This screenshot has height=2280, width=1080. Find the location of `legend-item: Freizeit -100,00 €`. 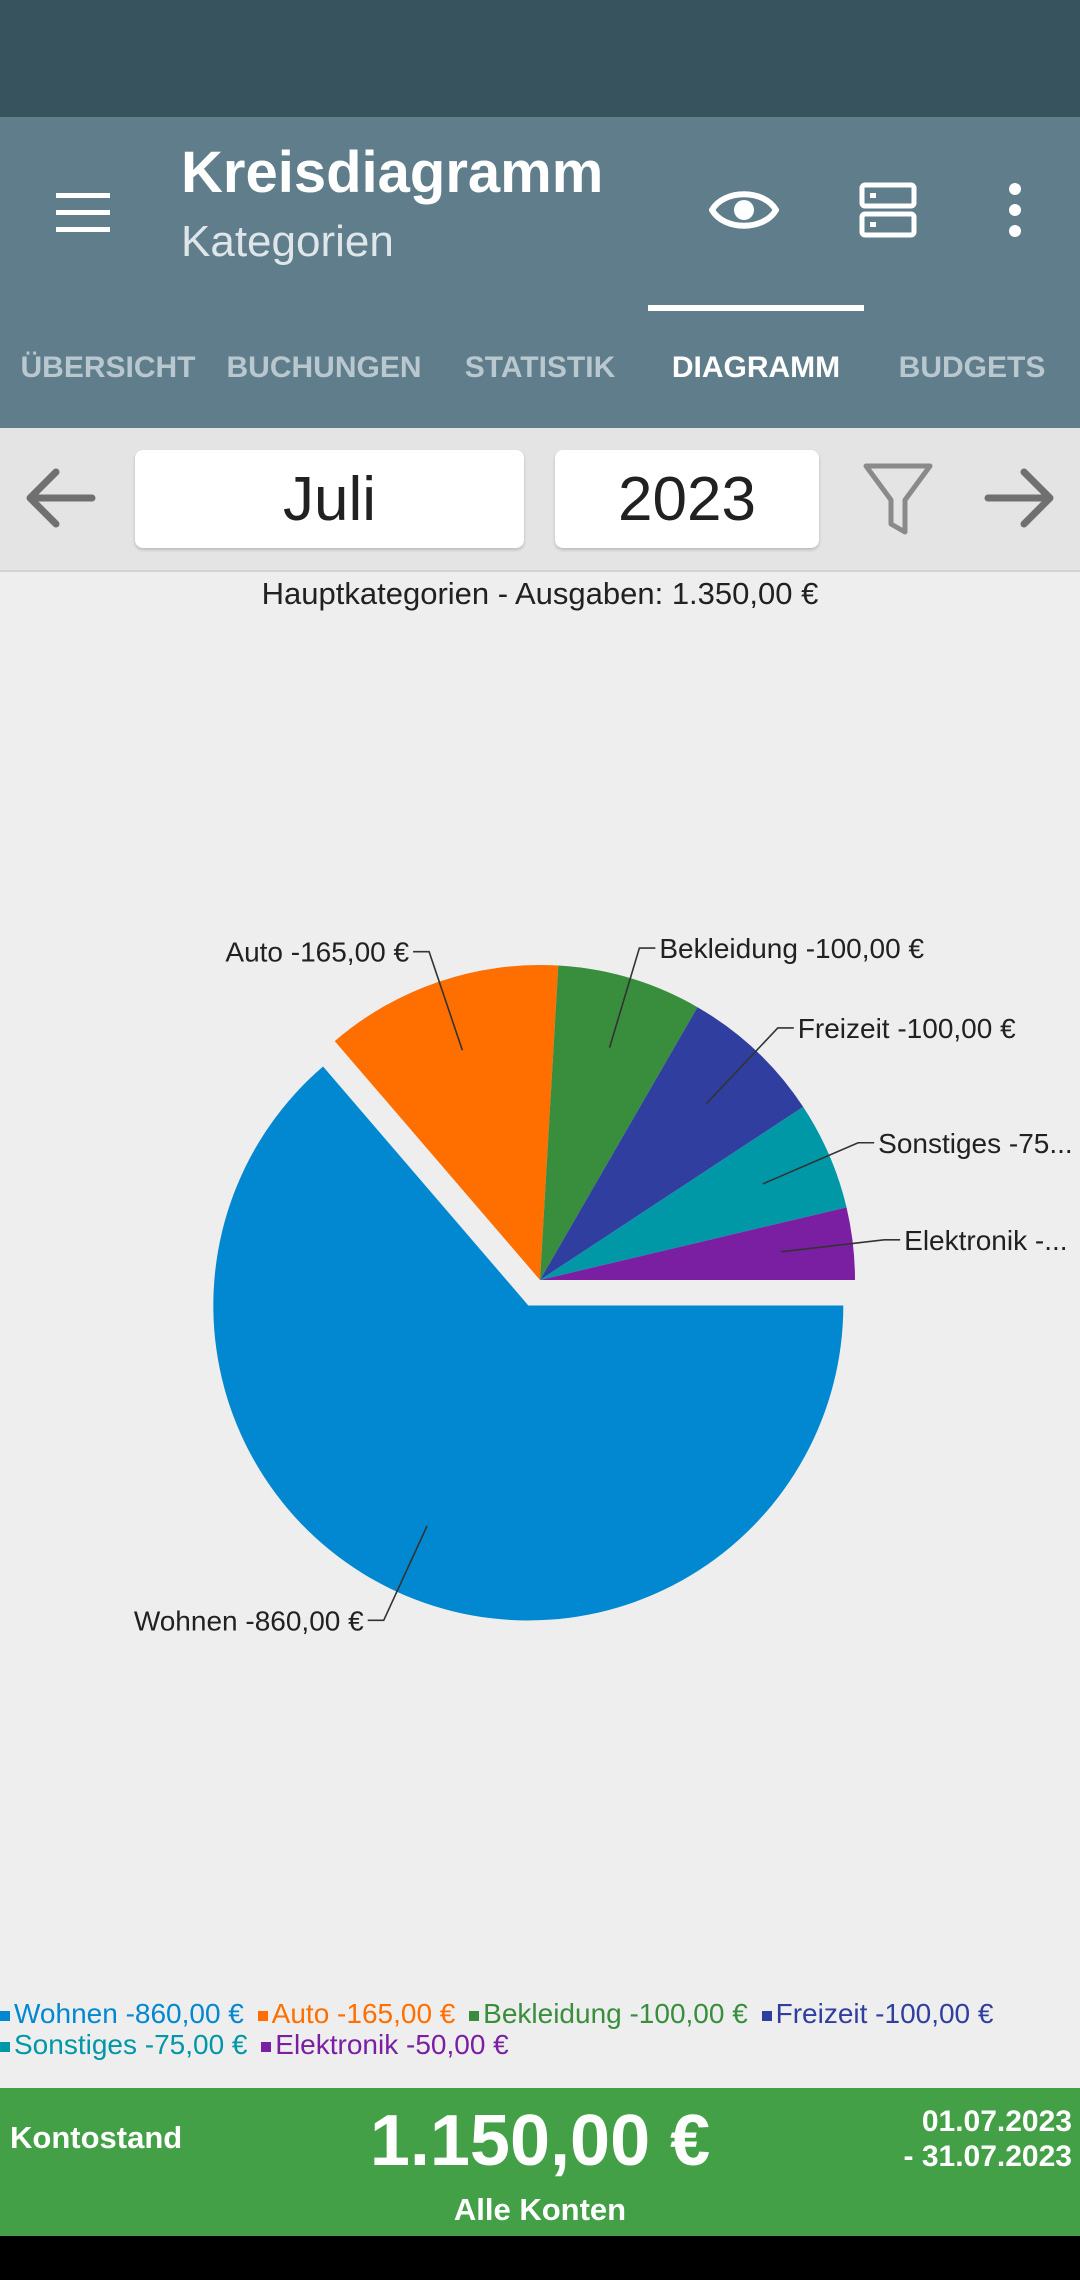

legend-item: Freizeit -100,00 € is located at coordinates (877, 2013).